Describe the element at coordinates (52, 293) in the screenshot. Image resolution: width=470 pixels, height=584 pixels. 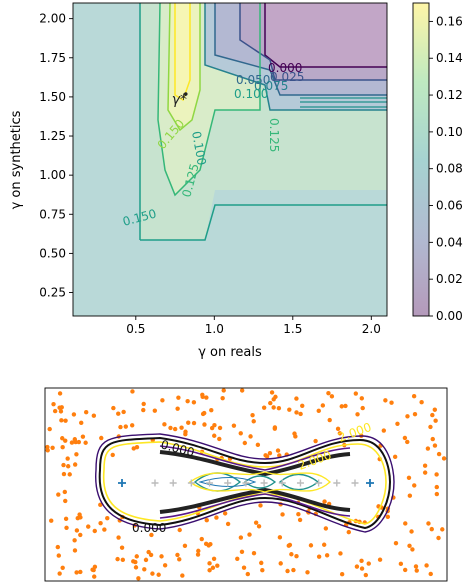
I see `y-tick-label: 0.25` at that location.